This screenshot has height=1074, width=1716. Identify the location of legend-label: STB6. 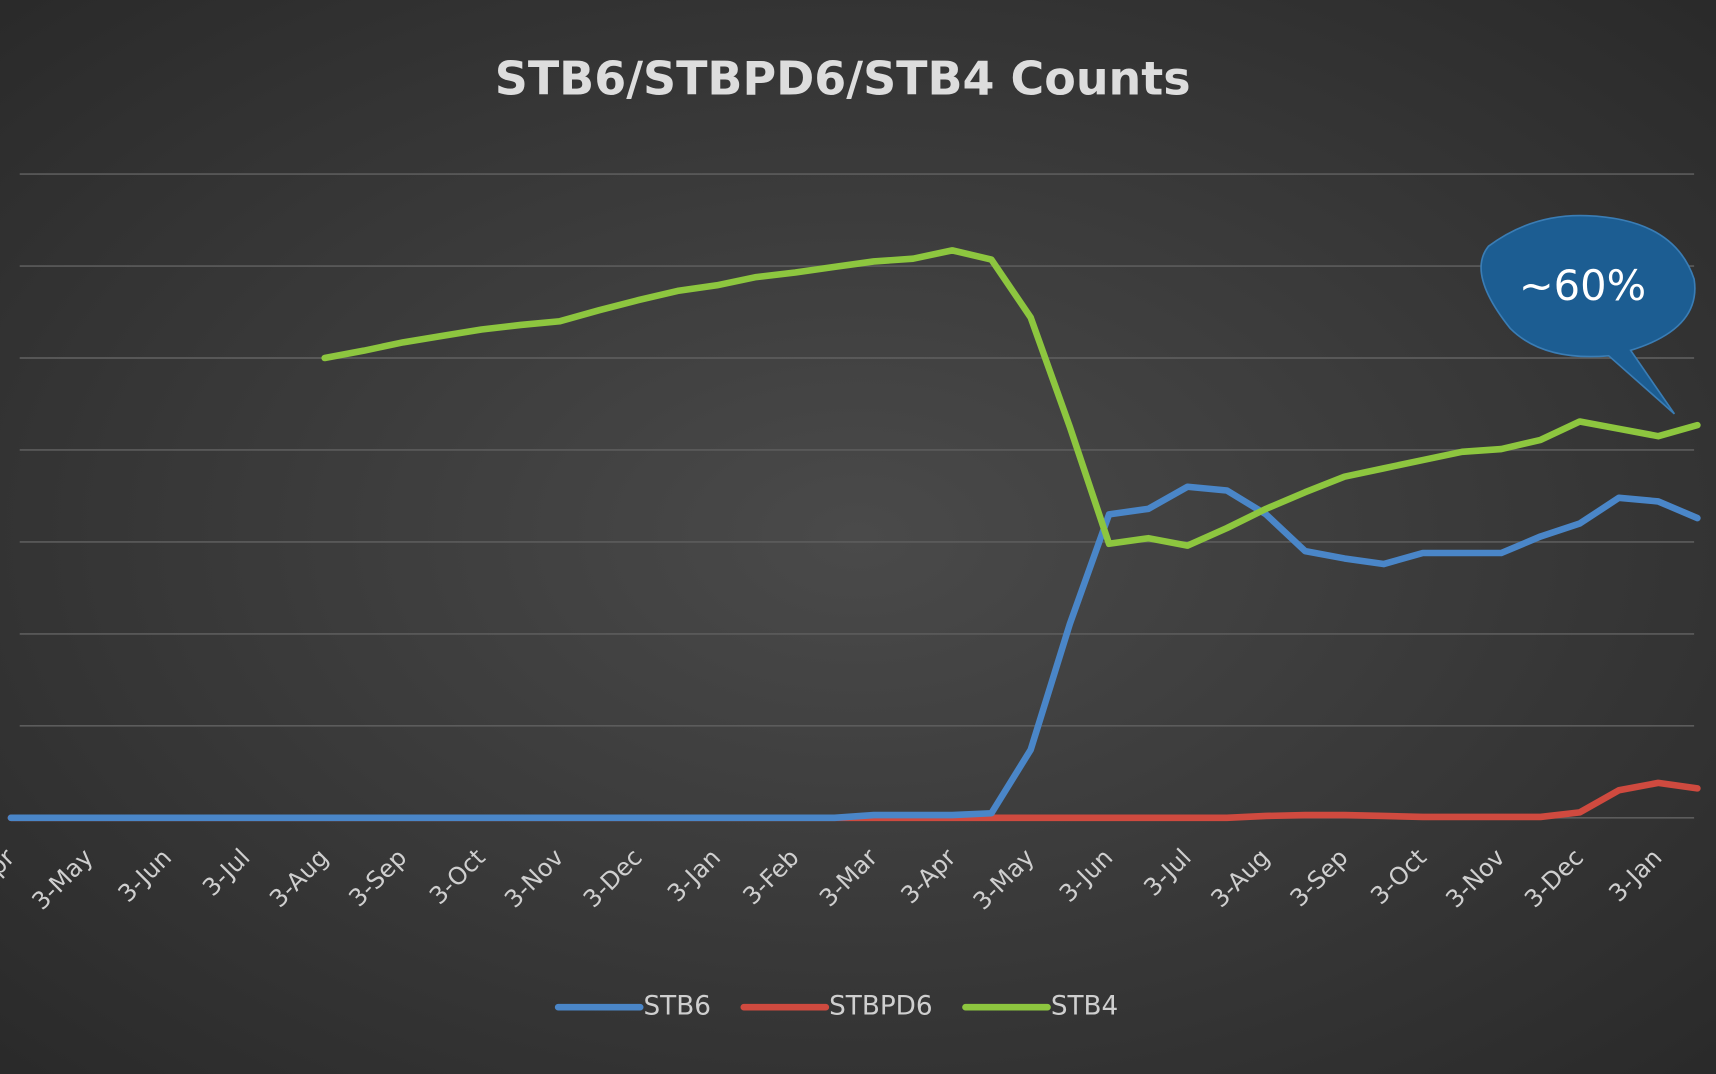
(677, 1007).